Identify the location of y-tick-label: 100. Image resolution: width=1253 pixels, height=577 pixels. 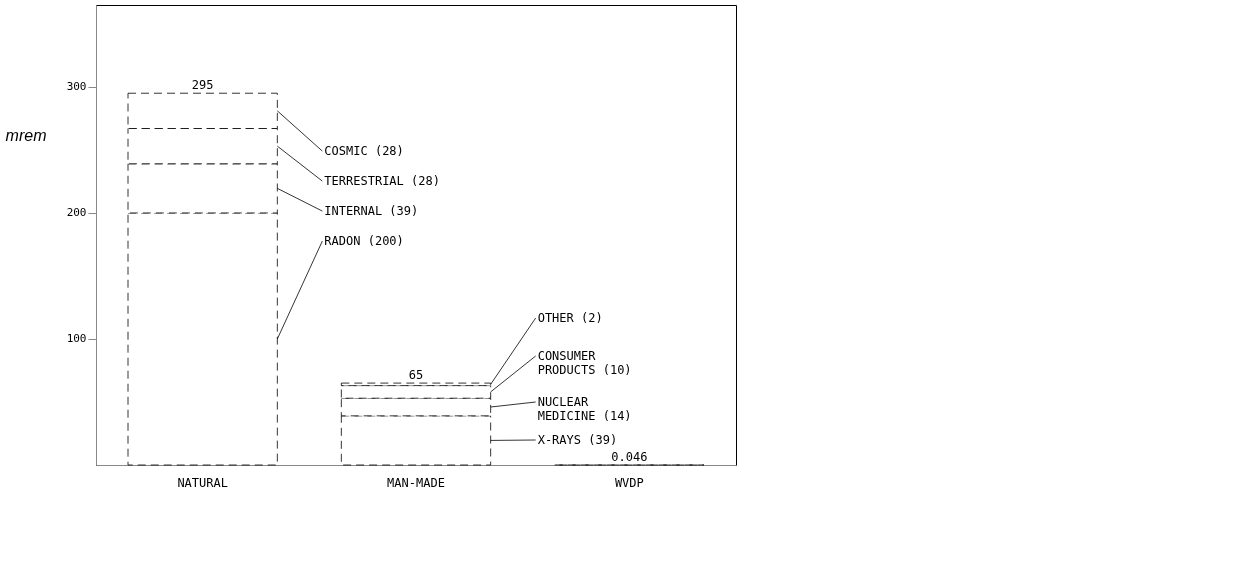
(76, 339).